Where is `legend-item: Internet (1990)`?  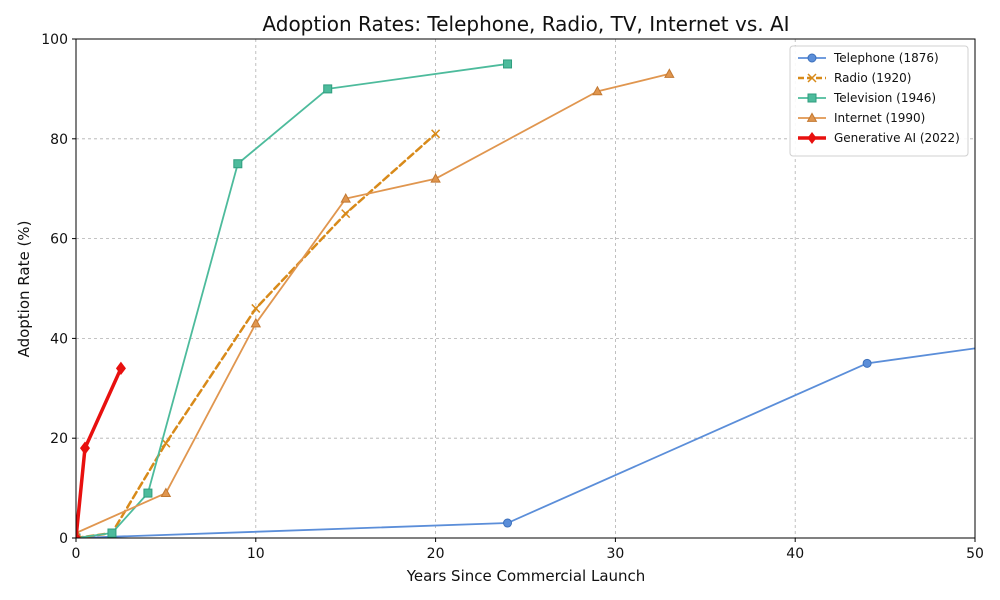
legend-item: Internet (1990) is located at coordinates (861, 118).